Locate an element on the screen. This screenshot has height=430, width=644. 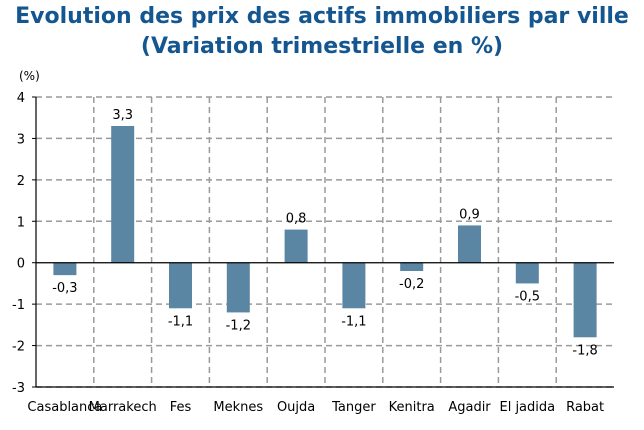
x-category-label: Agadir is located at coordinates (469, 407).